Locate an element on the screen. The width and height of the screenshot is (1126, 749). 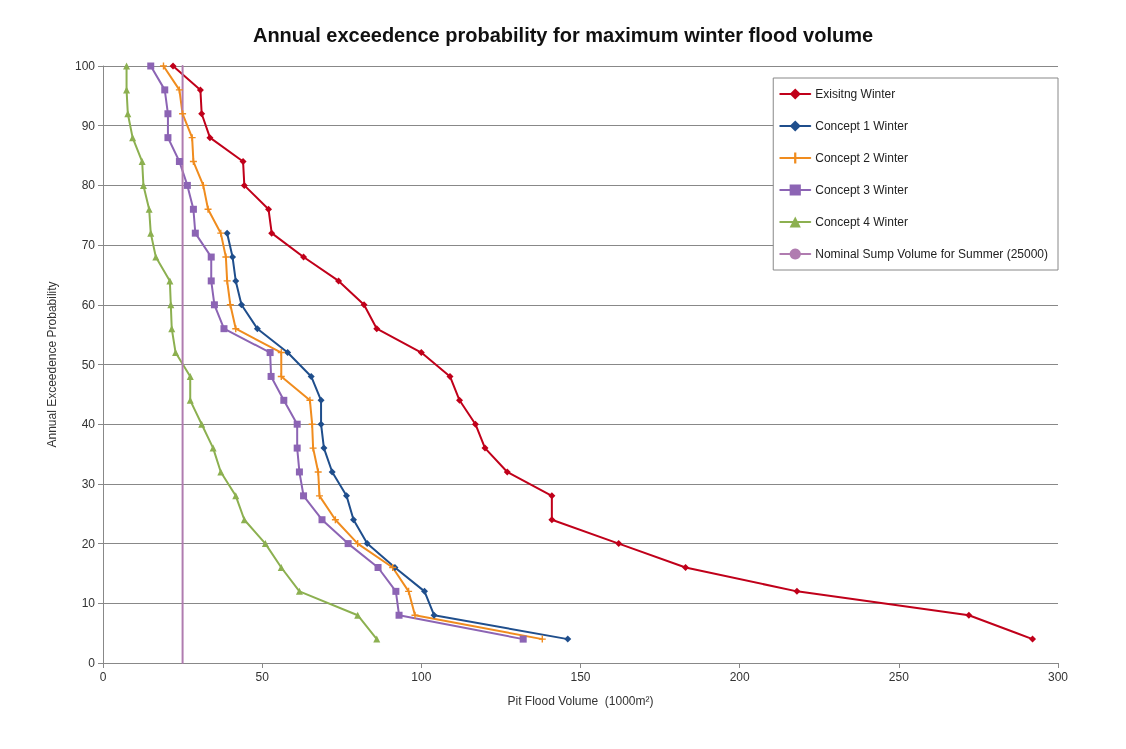
legend-label: Concept 3 Winter is located at coordinates (861, 190).